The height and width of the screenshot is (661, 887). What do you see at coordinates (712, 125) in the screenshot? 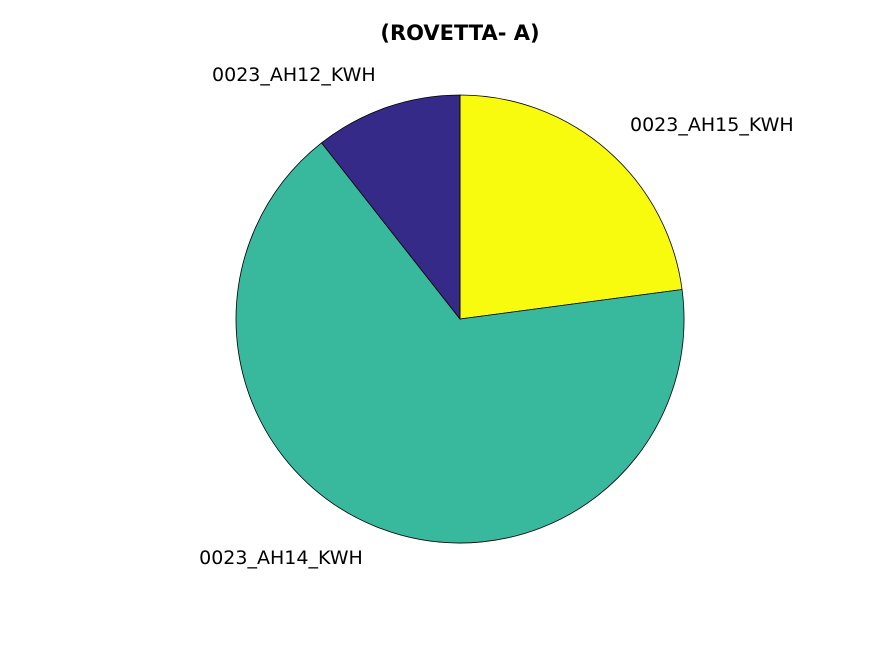
I see `pie-label-0023-ah15-kwh: 0023_AH15_KWH` at bounding box center [712, 125].